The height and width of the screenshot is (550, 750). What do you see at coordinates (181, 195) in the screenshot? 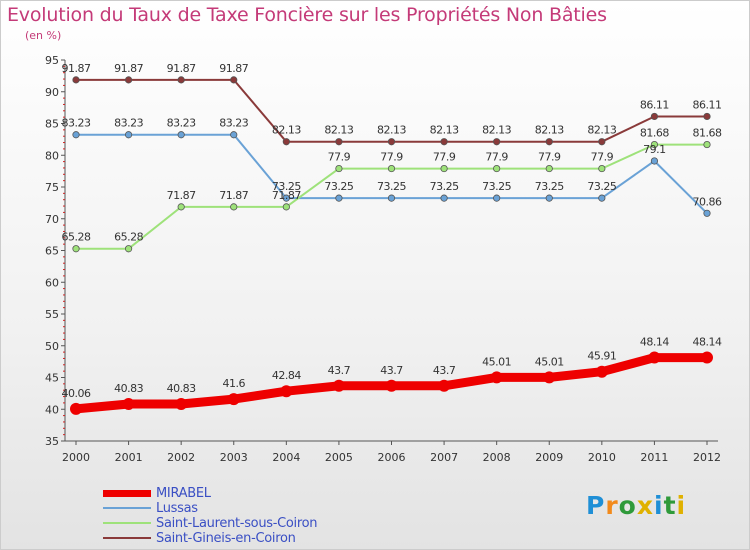
I see `data-label: 71.87` at bounding box center [181, 195].